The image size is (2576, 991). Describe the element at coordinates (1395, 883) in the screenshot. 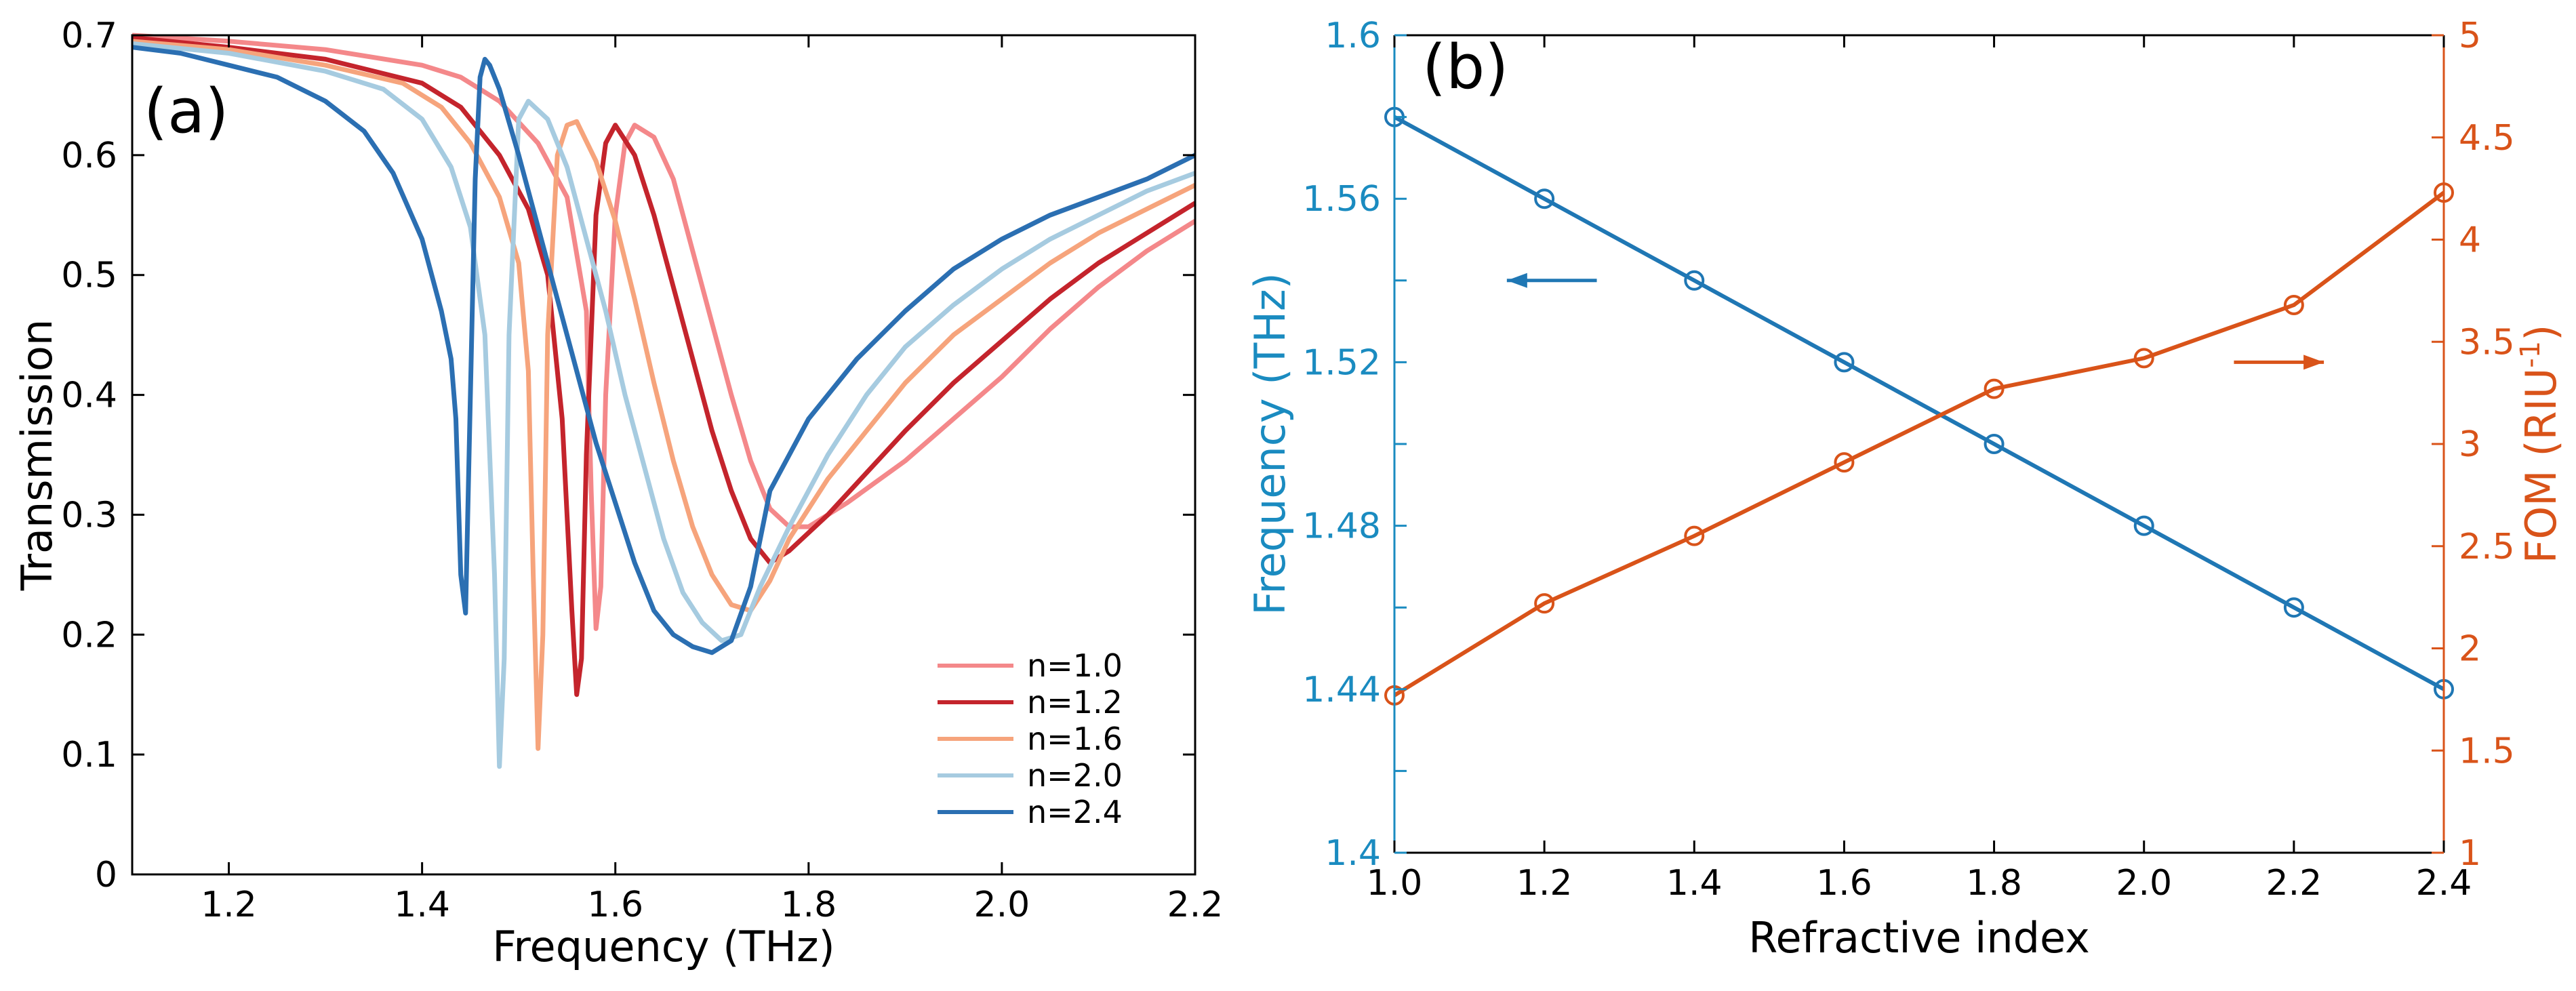

I see `x-tick-label: 1.0` at that location.